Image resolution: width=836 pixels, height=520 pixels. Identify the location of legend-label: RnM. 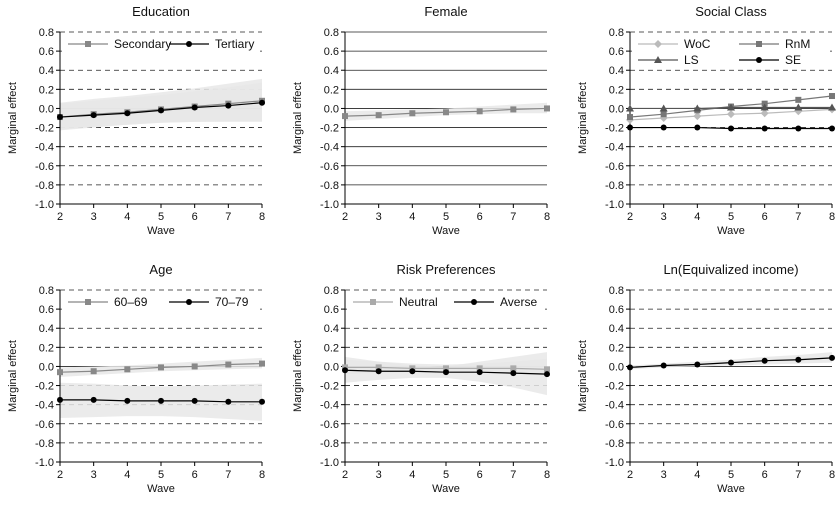
(797, 44).